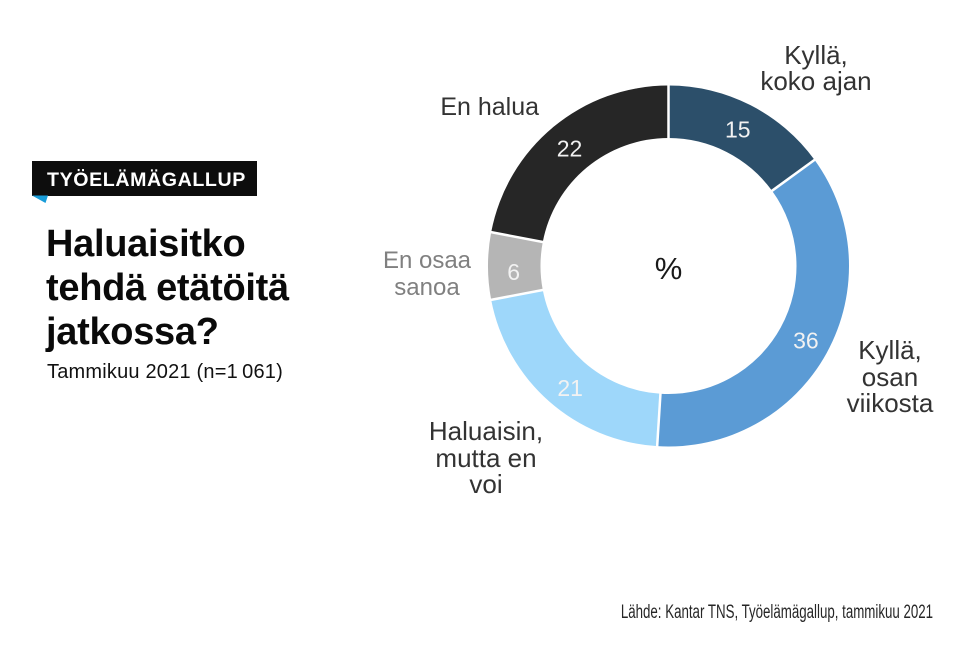 The image size is (980, 653). Describe the element at coordinates (513, 272) in the screenshot. I see `svg-text: 6` at that location.